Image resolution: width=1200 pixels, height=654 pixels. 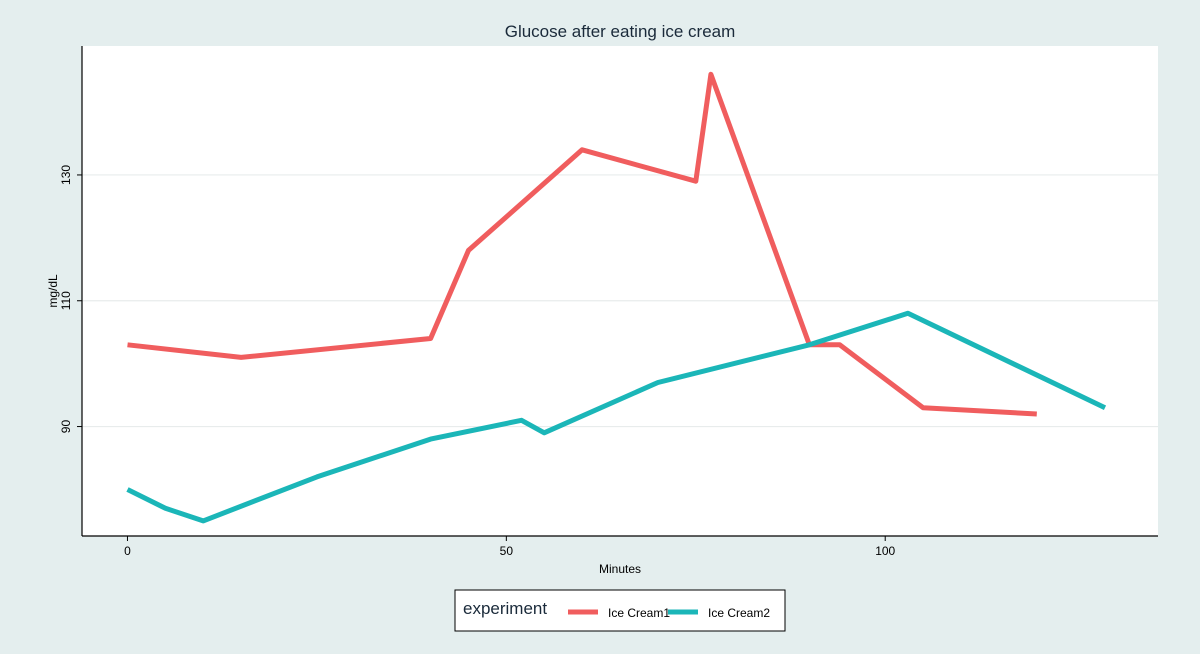 I want to click on x-tick-label-50: 50, so click(x=507, y=551).